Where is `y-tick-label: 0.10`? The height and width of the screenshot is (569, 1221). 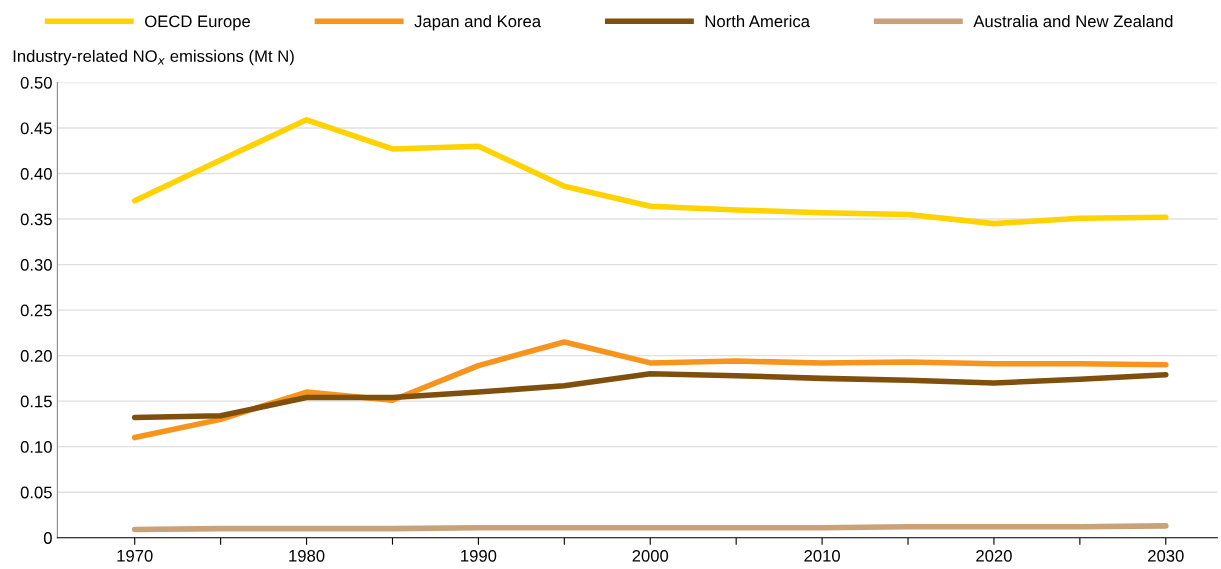 y-tick-label: 0.10 is located at coordinates (36, 447).